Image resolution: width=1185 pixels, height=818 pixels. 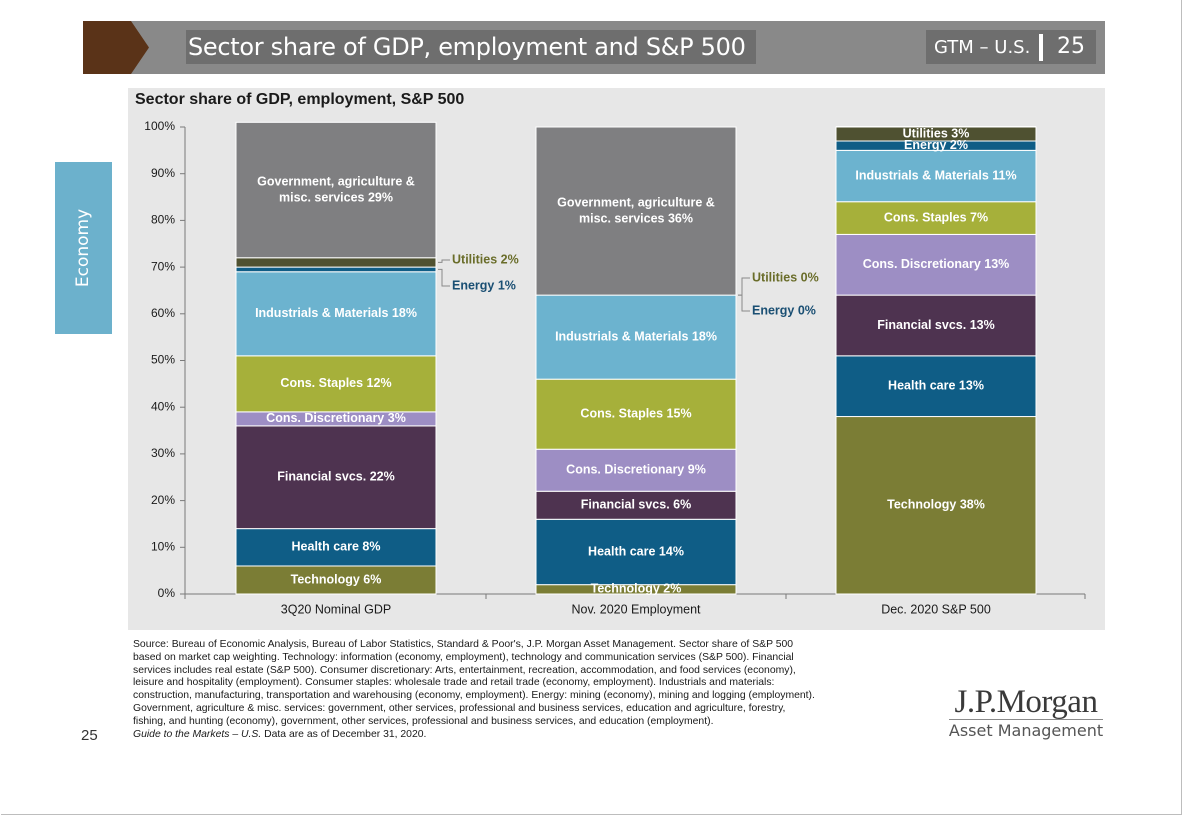 What do you see at coordinates (936, 133) in the screenshot?
I see `data-label: Utilities 3%` at bounding box center [936, 133].